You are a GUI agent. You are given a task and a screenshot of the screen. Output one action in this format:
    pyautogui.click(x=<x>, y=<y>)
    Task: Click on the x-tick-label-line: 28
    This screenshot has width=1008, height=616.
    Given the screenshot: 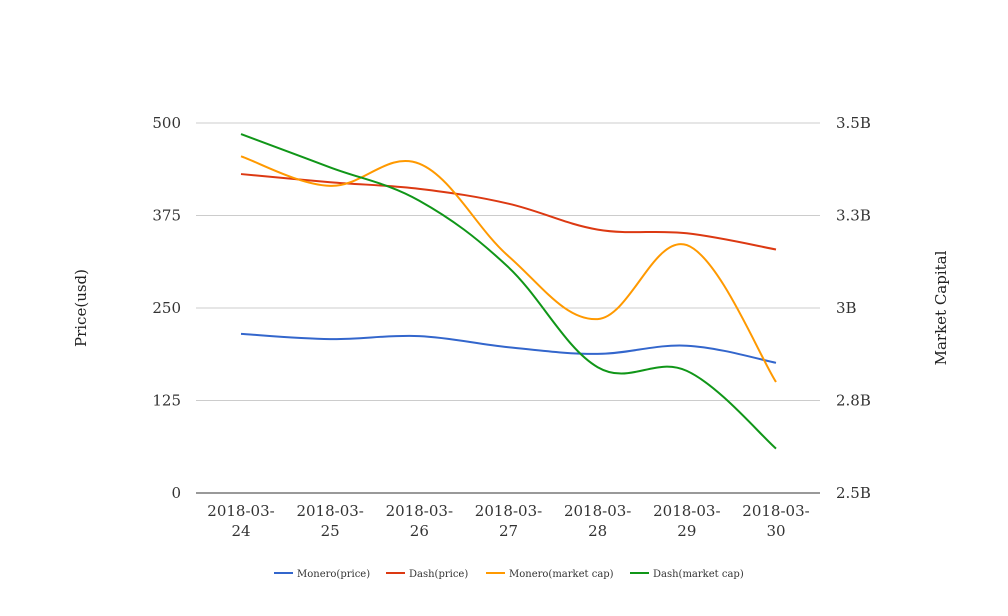 What is the action you would take?
    pyautogui.click(x=597, y=531)
    